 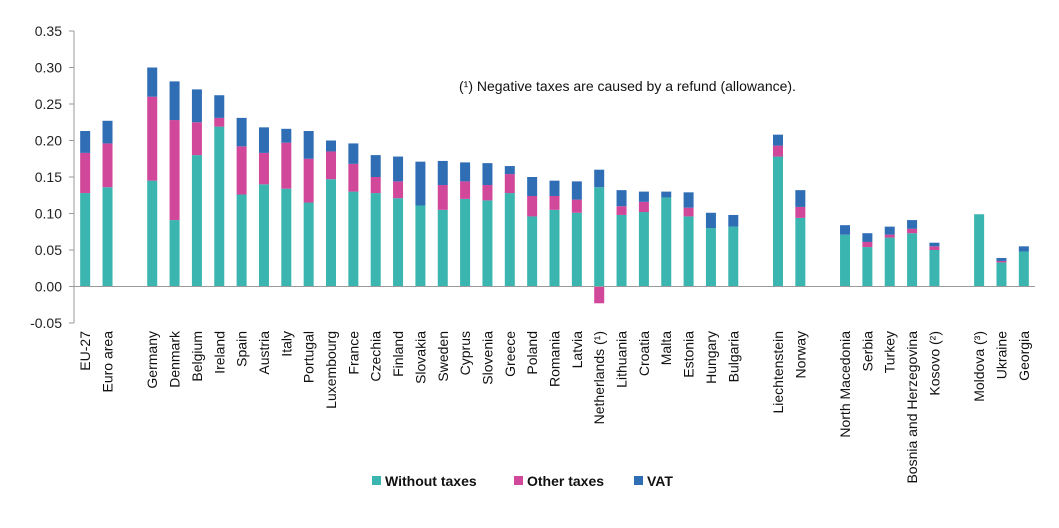 What do you see at coordinates (778, 372) in the screenshot?
I see `x-category-label: Liechtenstein` at bounding box center [778, 372].